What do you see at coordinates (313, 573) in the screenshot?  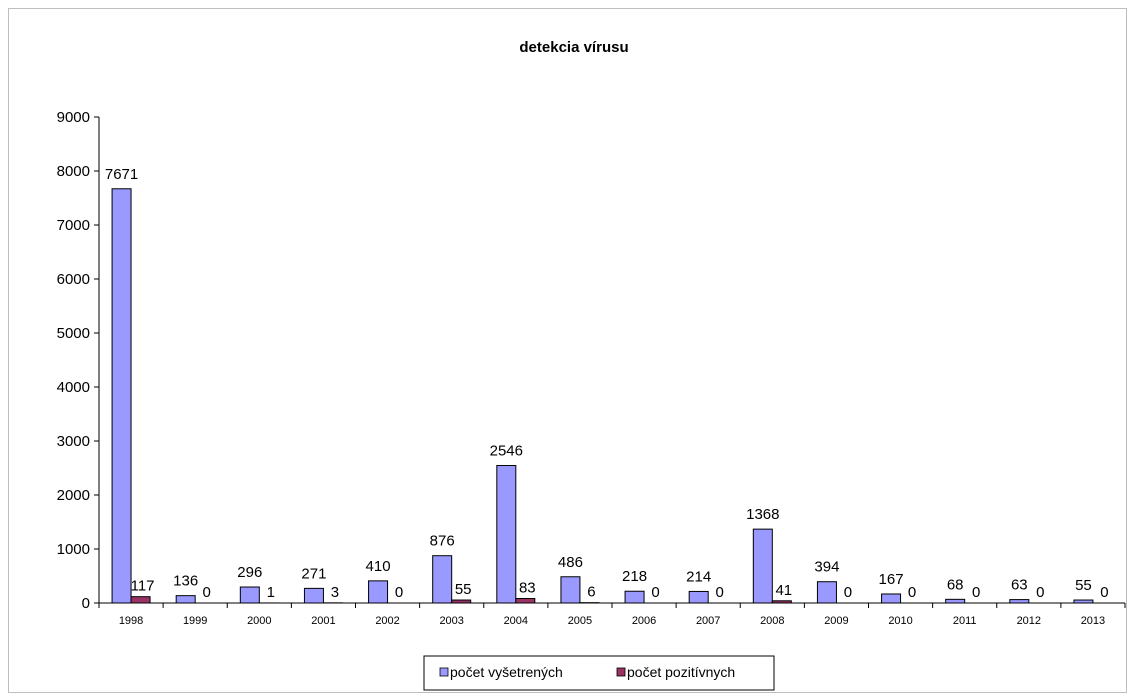 I see `data-label-series-1: 271` at bounding box center [313, 573].